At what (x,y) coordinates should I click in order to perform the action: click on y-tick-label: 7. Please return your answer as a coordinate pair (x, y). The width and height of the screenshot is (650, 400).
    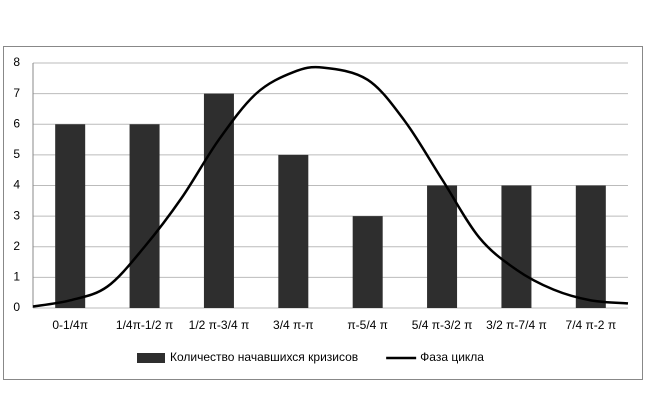
    Looking at the image, I should click on (16, 93).